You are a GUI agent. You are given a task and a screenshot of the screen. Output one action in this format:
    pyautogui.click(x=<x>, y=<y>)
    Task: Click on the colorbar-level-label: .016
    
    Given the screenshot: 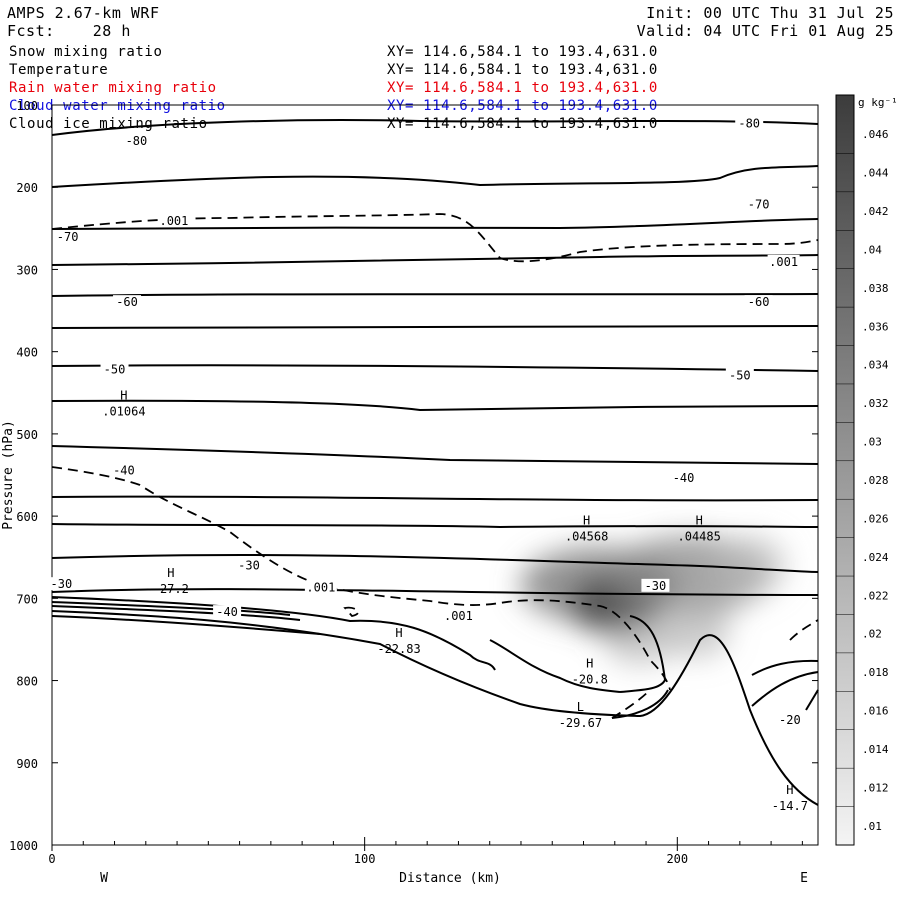 What is the action you would take?
    pyautogui.click(x=875, y=711)
    